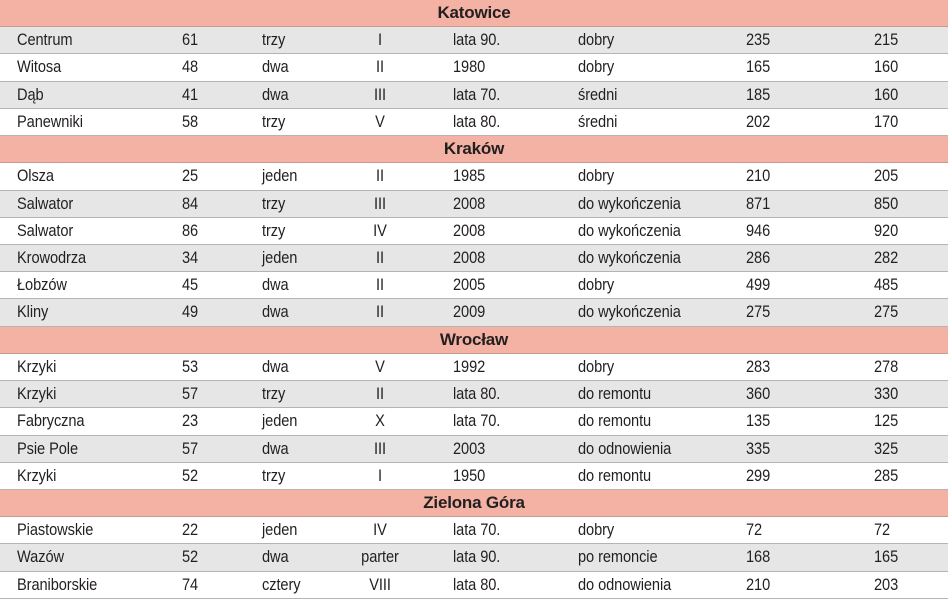 Image resolution: width=948 pixels, height=599 pixels. What do you see at coordinates (758, 94) in the screenshot?
I see `price-asked-cell: 185` at bounding box center [758, 94].